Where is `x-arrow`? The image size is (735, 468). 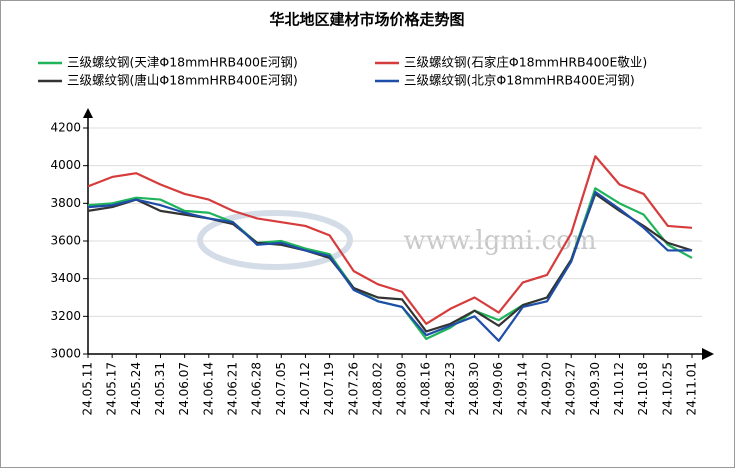
x-arrow is located at coordinates (708, 354).